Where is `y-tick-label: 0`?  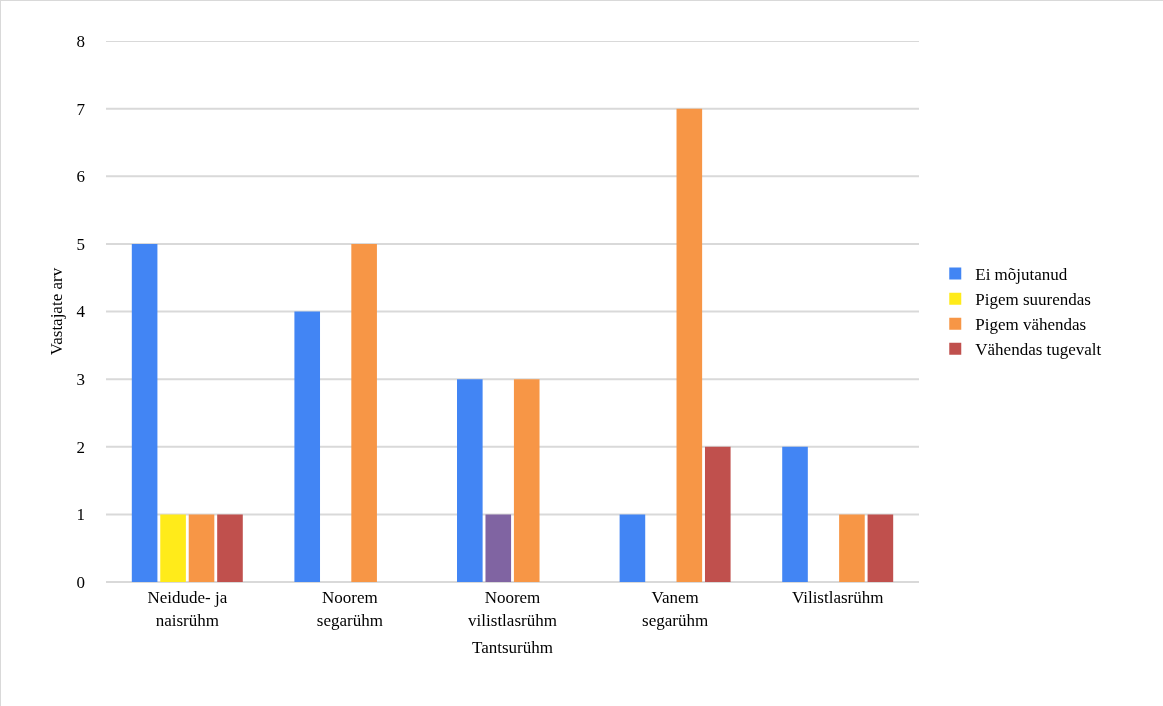 y-tick-label: 0 is located at coordinates (80, 582).